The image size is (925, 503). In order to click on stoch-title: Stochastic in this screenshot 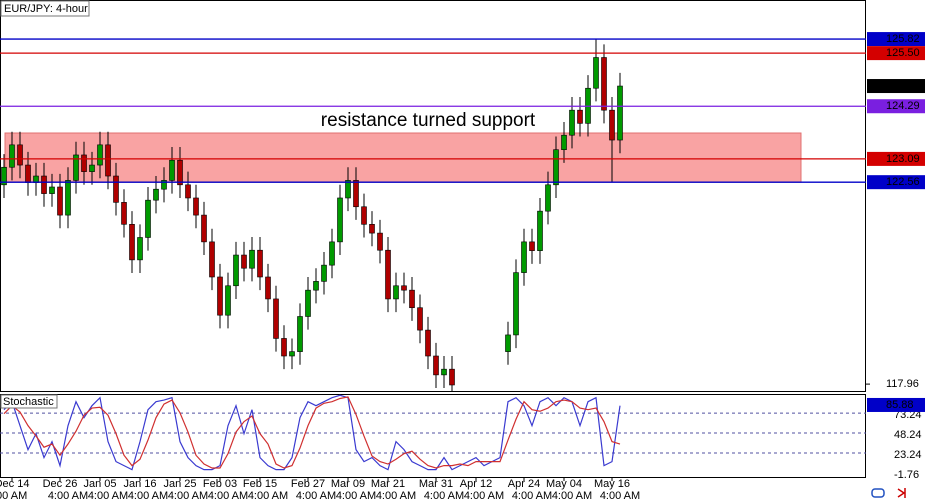, I will do `click(28, 402)`.